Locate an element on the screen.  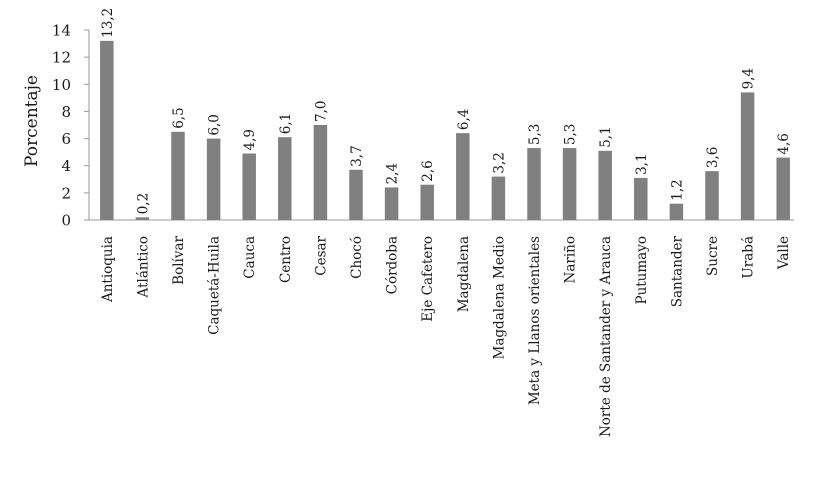
data-label: 6,0 is located at coordinates (215, 124).